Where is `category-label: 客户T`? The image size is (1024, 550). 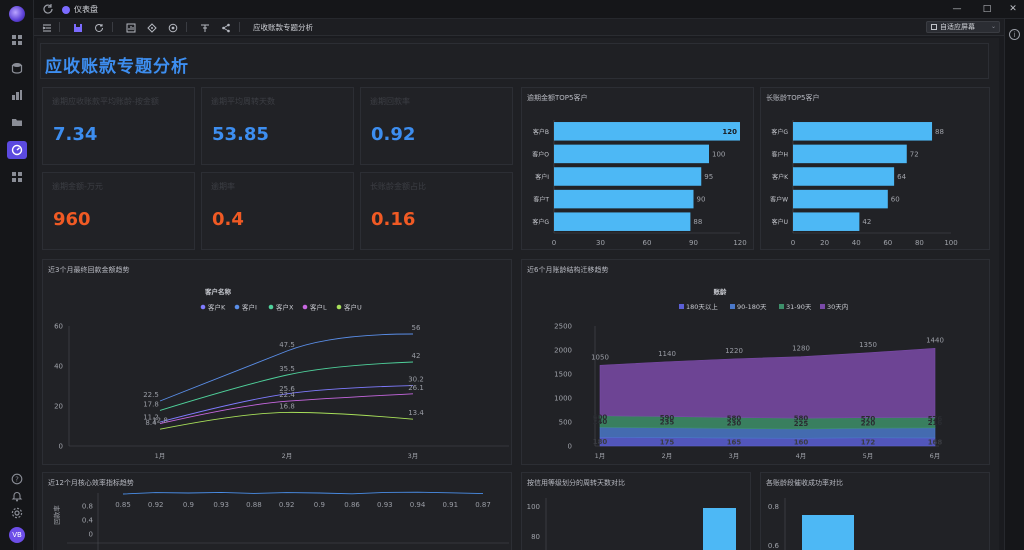 category-label: 客户T is located at coordinates (541, 200).